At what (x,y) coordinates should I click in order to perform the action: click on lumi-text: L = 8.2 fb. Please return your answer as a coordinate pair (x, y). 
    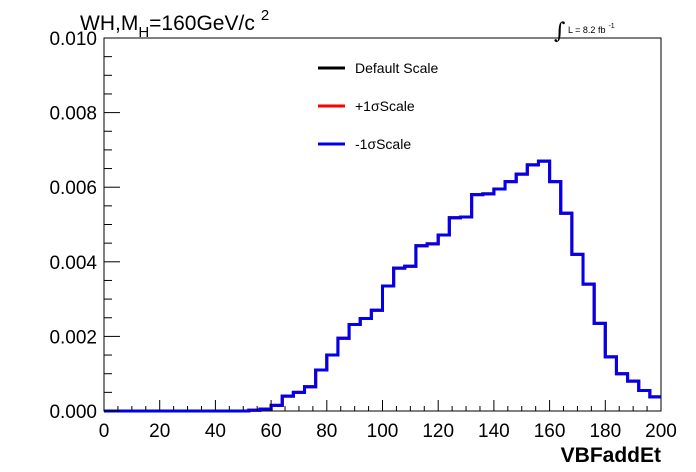
    Looking at the image, I should click on (586, 30).